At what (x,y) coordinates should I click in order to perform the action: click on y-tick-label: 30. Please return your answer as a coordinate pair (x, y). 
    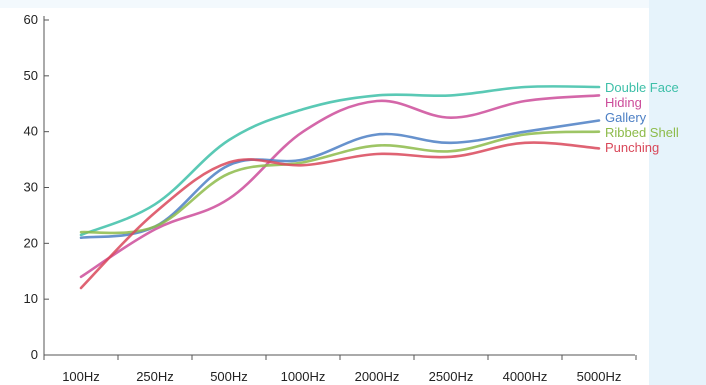
    Looking at the image, I should click on (31, 187).